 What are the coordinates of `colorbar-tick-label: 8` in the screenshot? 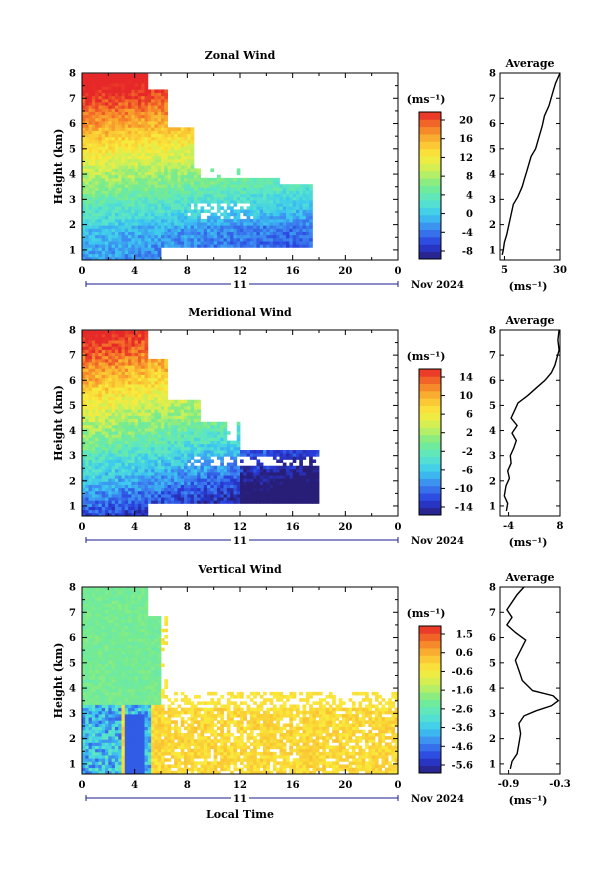 It's located at (469, 177).